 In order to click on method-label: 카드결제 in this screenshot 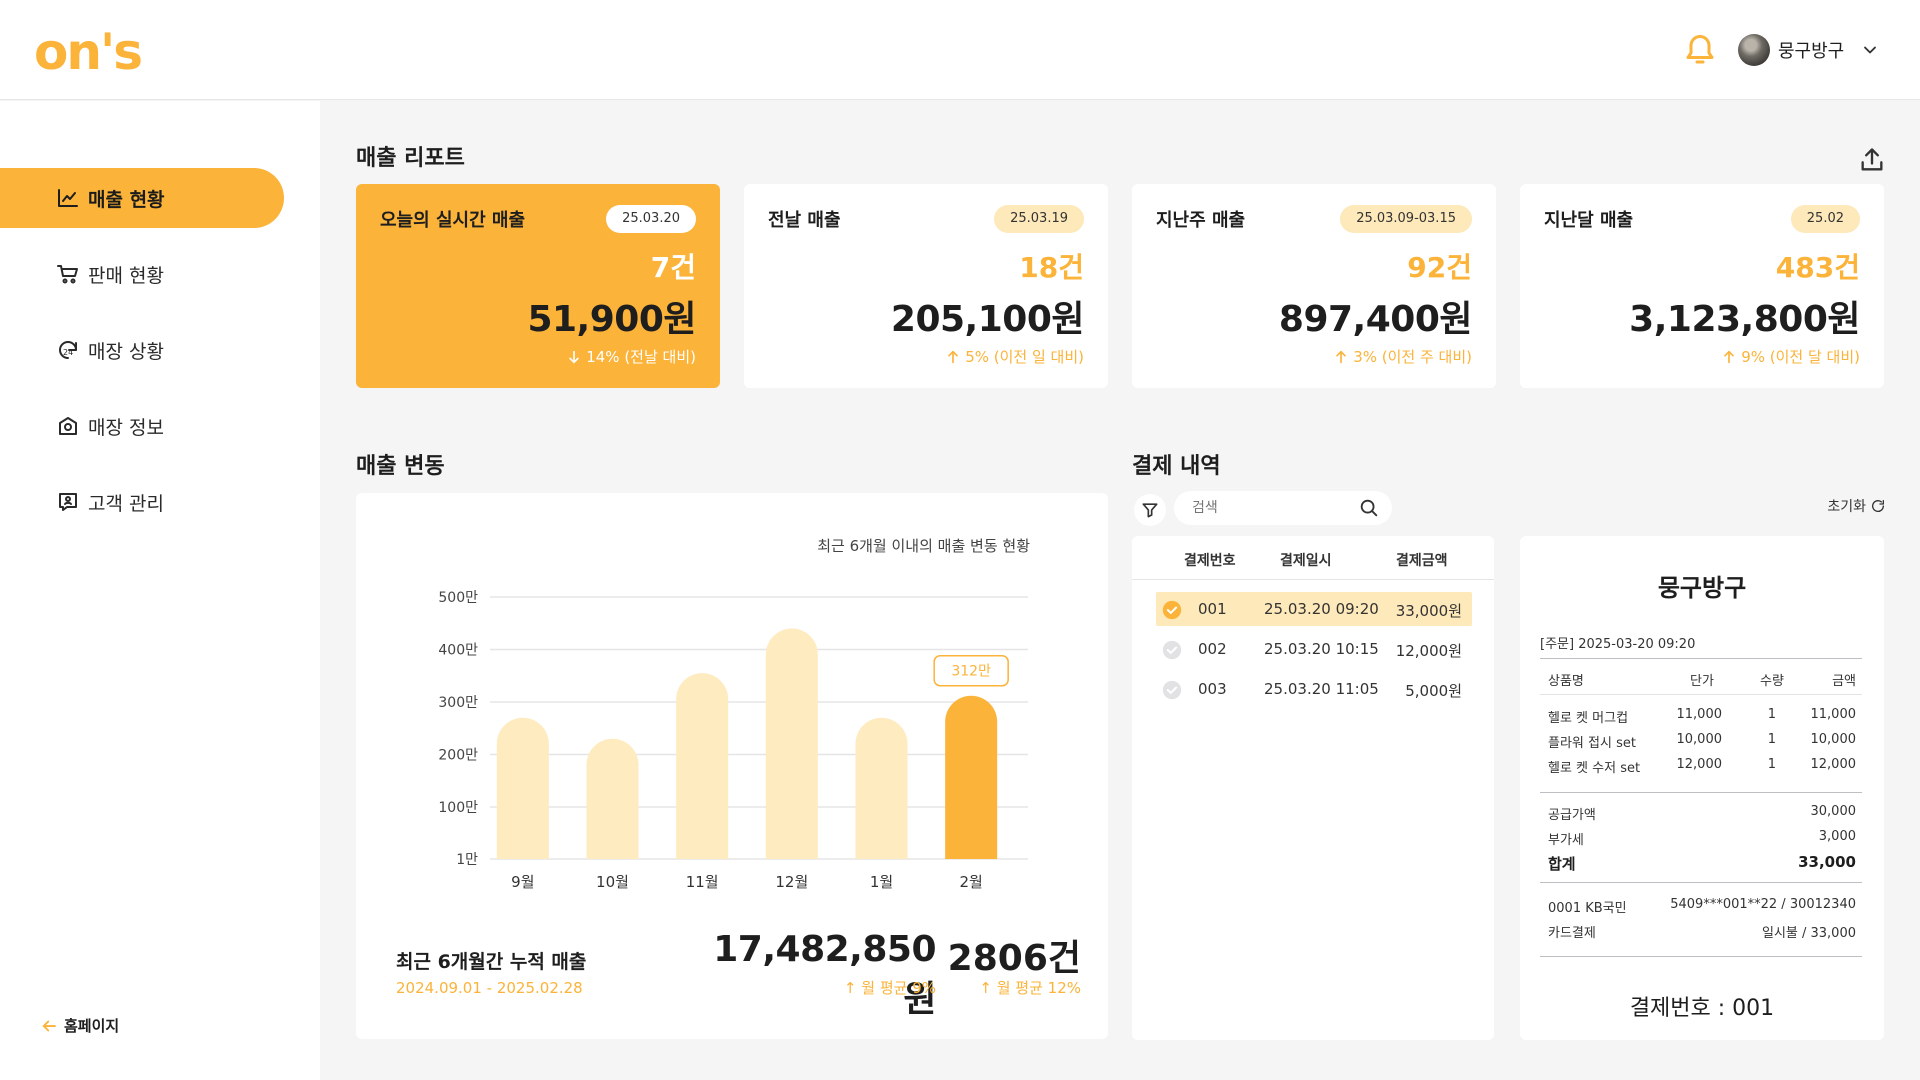, I will do `click(1572, 933)`.